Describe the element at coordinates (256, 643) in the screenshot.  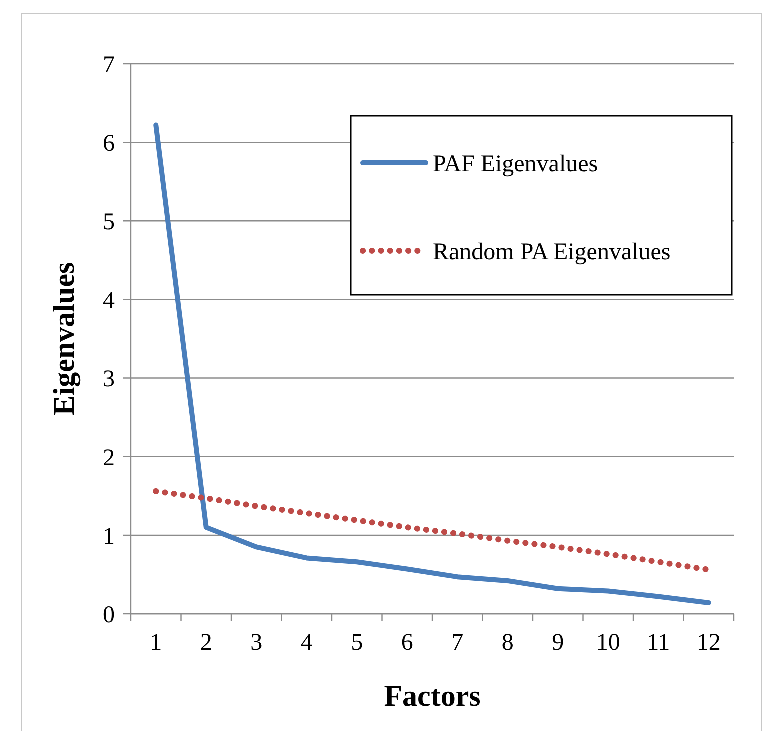
I see `x-tick-label: 3` at that location.